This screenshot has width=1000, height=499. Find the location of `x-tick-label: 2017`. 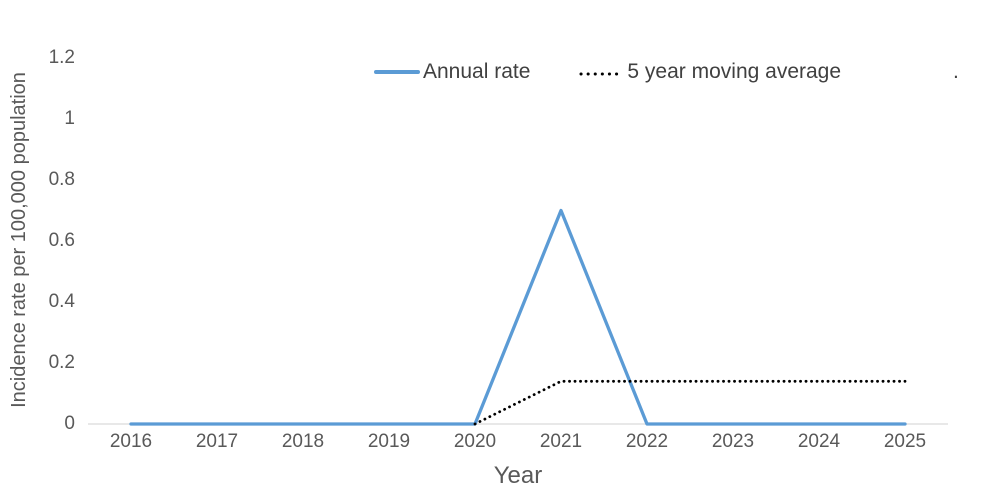

x-tick-label: 2017 is located at coordinates (217, 441).